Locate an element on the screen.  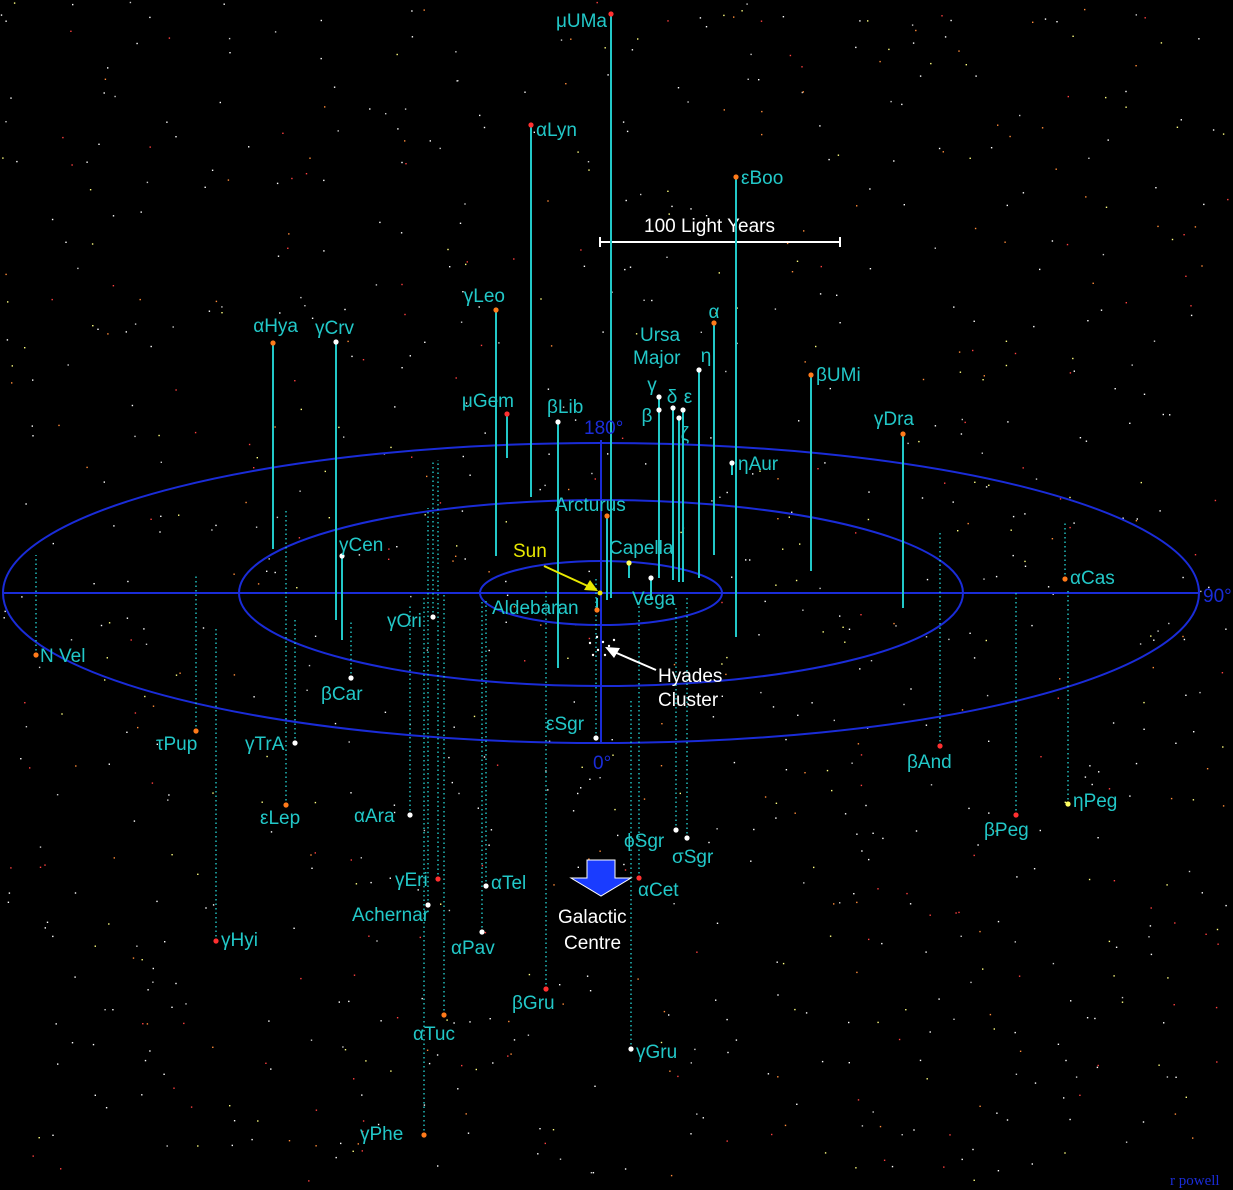
star-label-γleo: γLeo is located at coordinates (484, 296).